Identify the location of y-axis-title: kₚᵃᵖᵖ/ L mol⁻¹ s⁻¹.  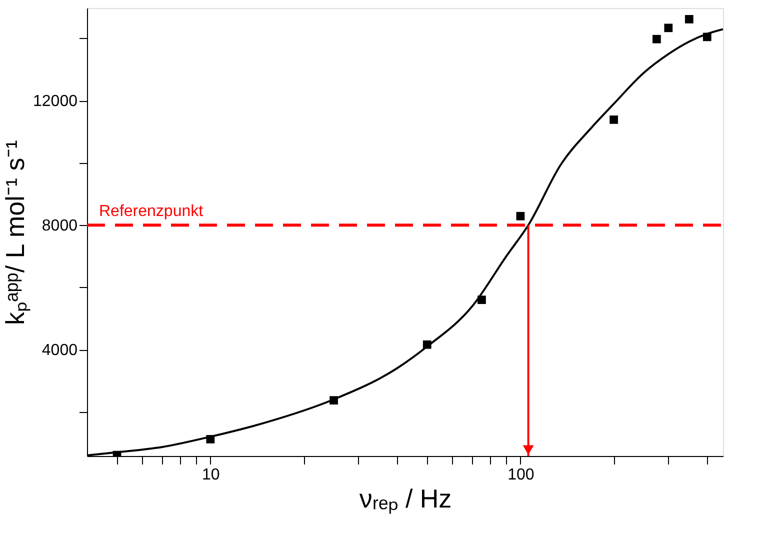
(16, 232).